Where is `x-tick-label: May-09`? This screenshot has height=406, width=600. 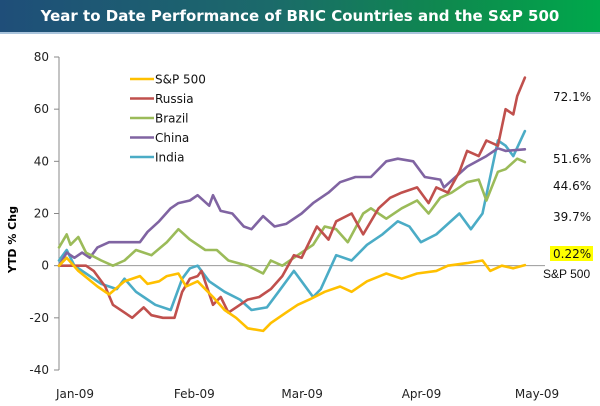 x-tick-label: May-09 is located at coordinates (537, 394).